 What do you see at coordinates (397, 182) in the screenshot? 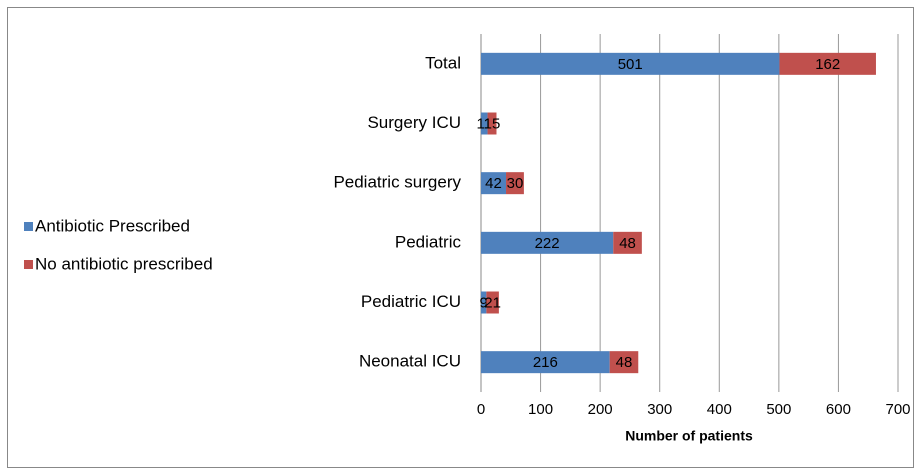
I see `y-tick-label: Pediatric surgery` at bounding box center [397, 182].